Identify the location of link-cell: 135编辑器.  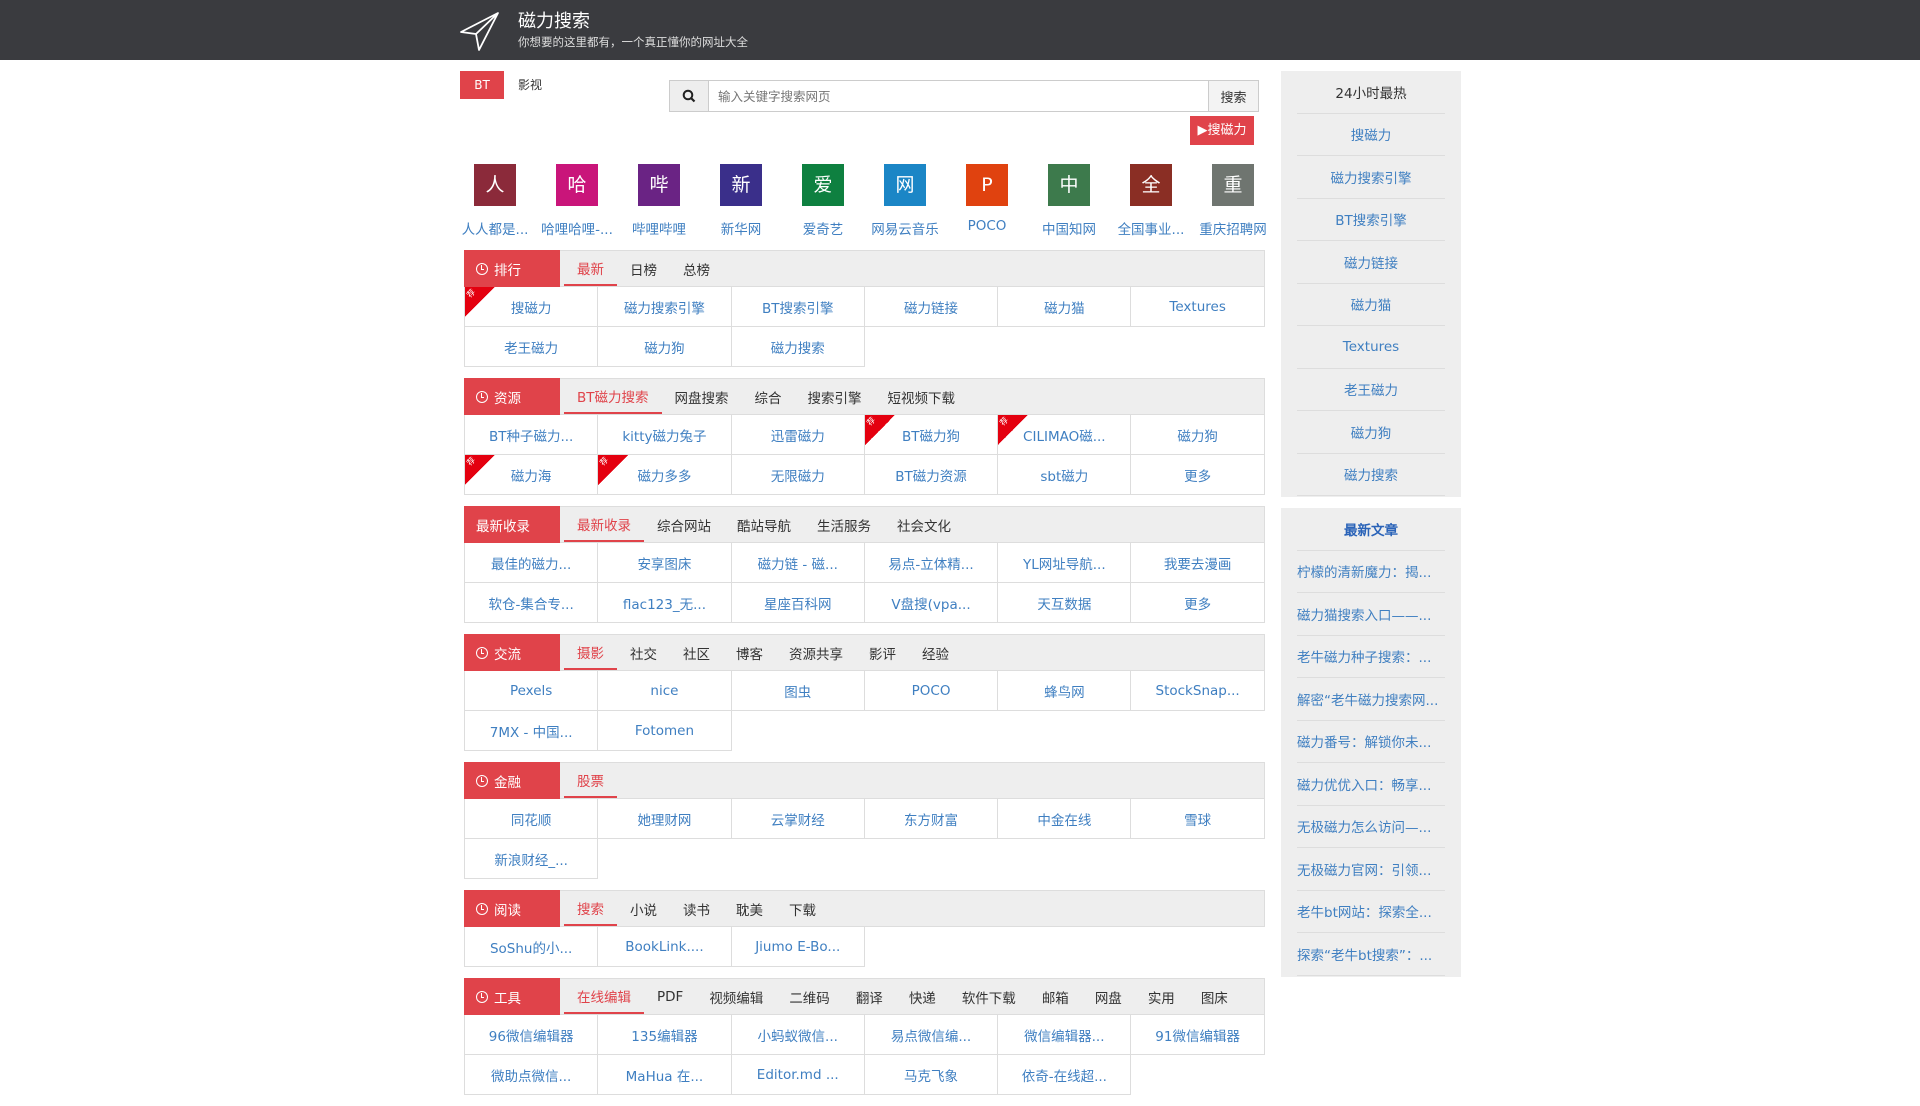
(665, 1035).